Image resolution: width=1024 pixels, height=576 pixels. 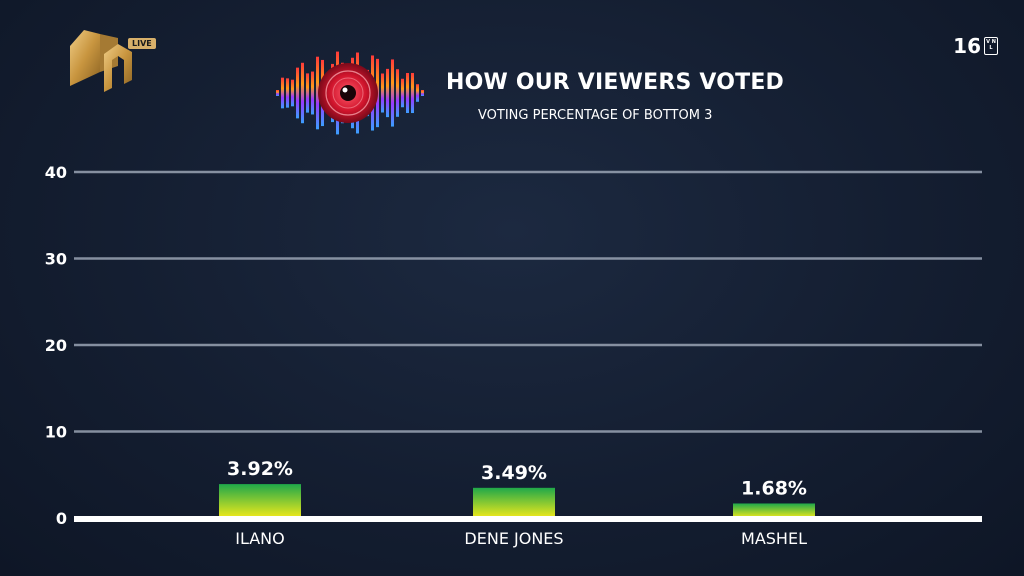 I want to click on age-rating-badge: 16 V N L, so click(x=975, y=46).